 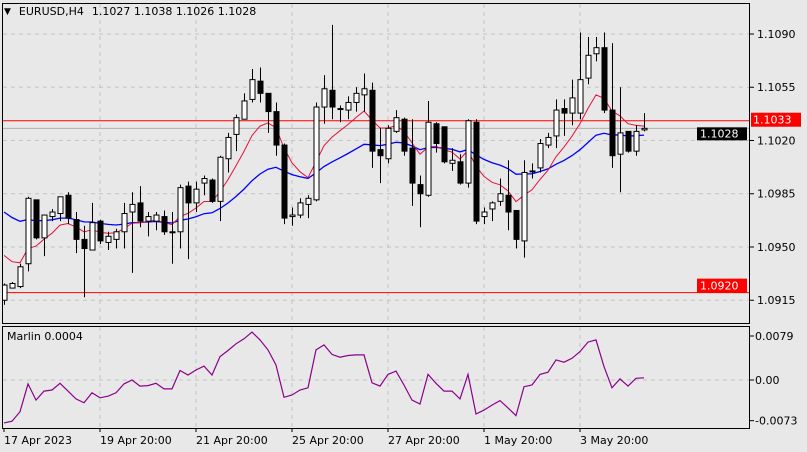 I want to click on y-tick-label: 1.0985, so click(x=776, y=194).